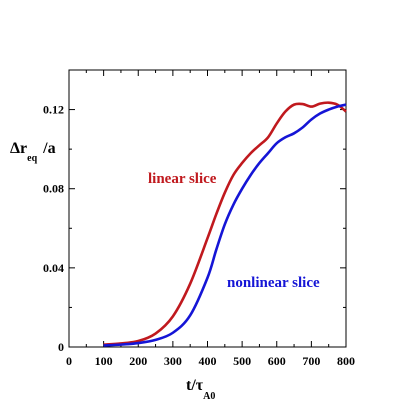 Image resolution: width=416 pixels, height=416 pixels. I want to click on y-axis-title-post: /a, so click(48, 148).